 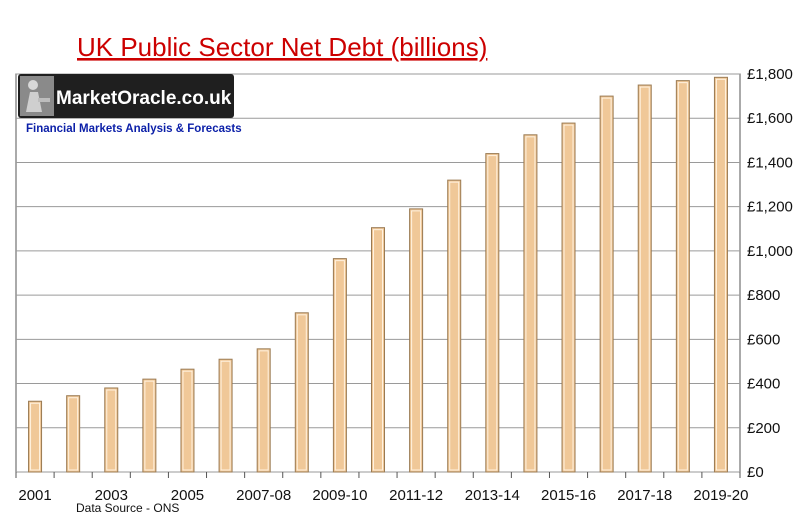 I want to click on y-tick-label: £800, so click(x=763, y=295).